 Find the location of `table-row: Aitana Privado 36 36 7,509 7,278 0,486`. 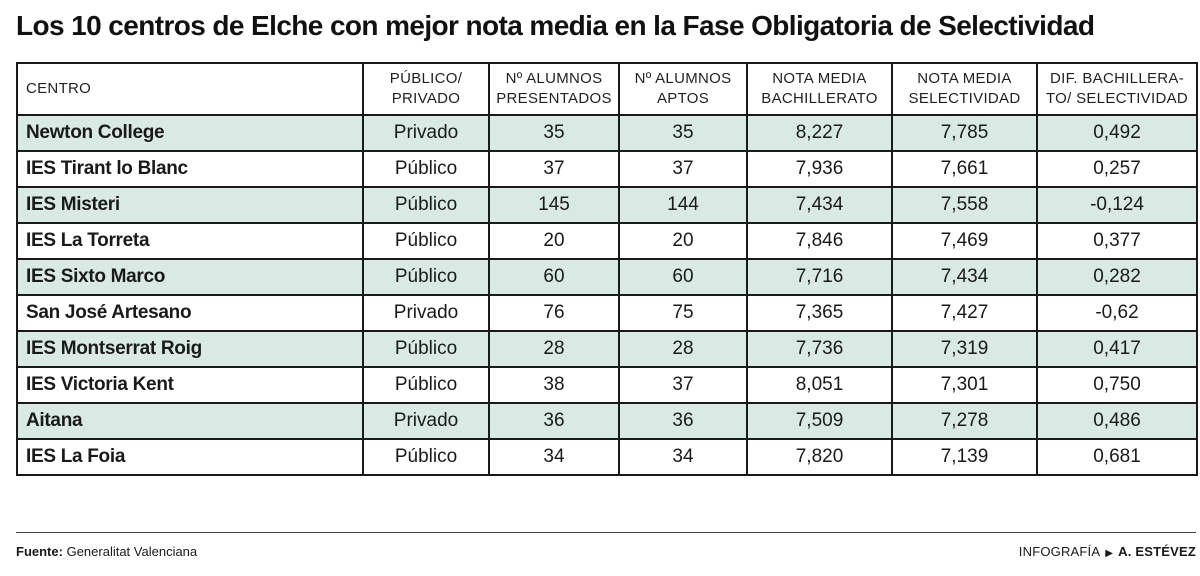

table-row: Aitana Privado 36 36 7,509 7,278 0,486 is located at coordinates (607, 421).